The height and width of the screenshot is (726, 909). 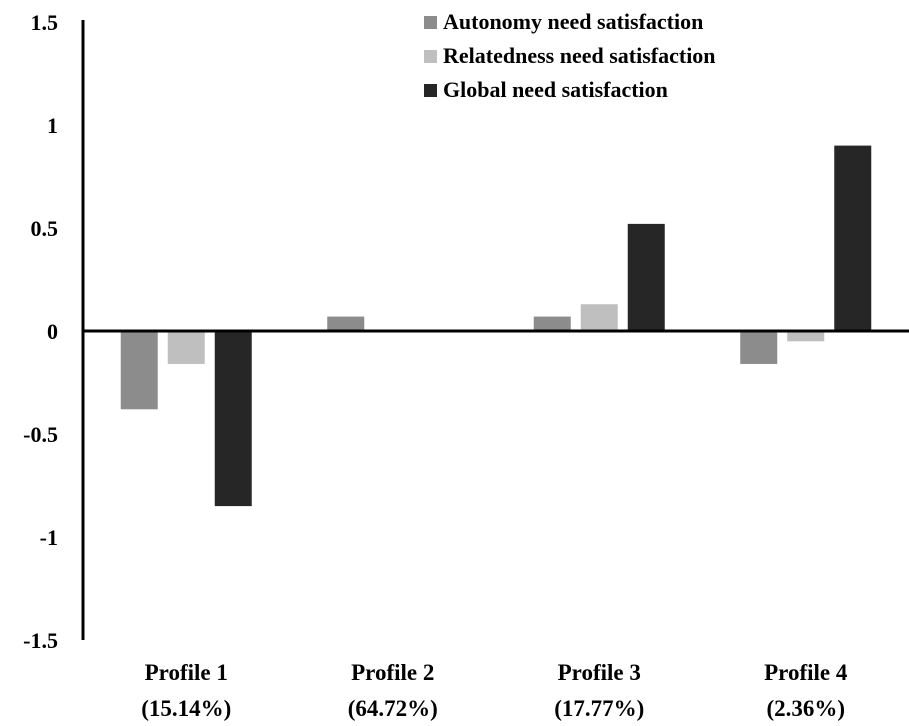 I want to click on y-tick-labels: 1.5 1 0.5 0 -0.5 -1 -1.5, so click(x=40, y=331).